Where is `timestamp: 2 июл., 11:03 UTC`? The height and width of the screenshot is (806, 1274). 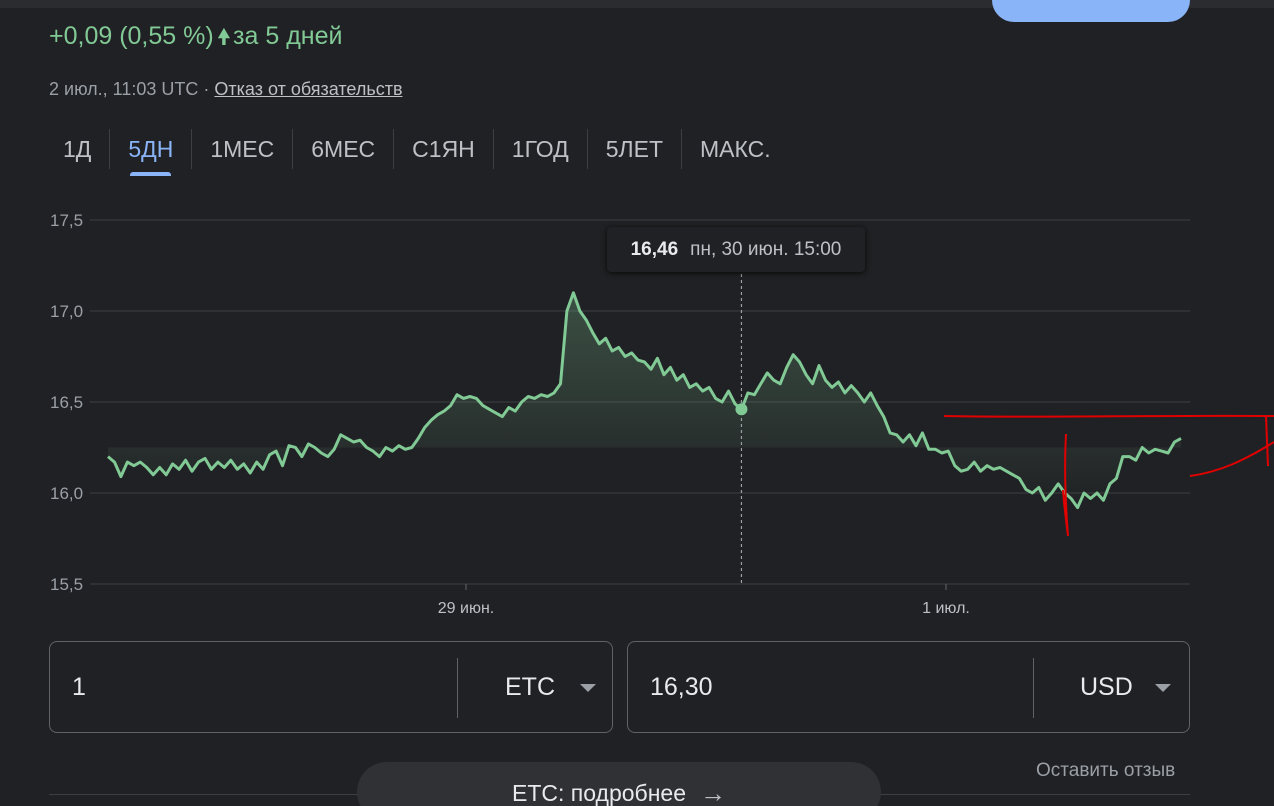 timestamp: 2 июл., 11:03 UTC is located at coordinates (124, 89).